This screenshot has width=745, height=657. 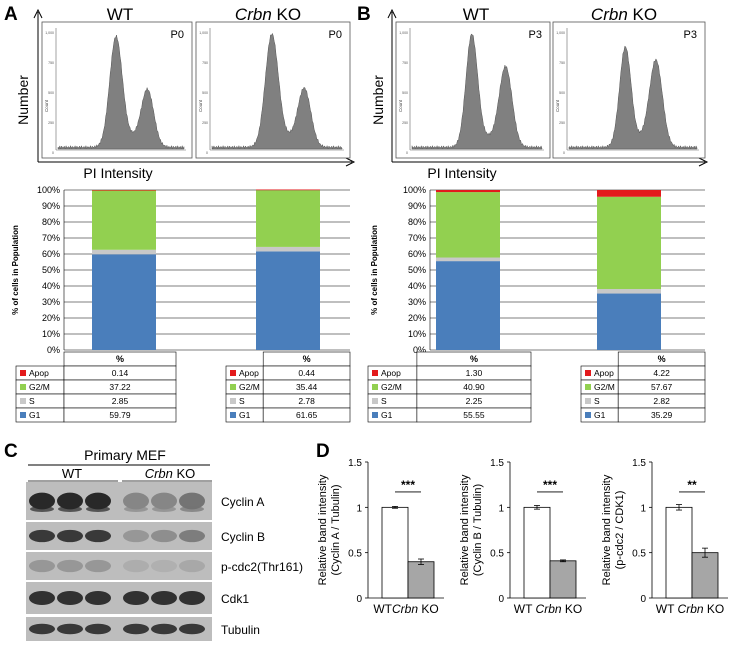 I want to click on histogram-inner-tick: 250, so click(x=51, y=123).